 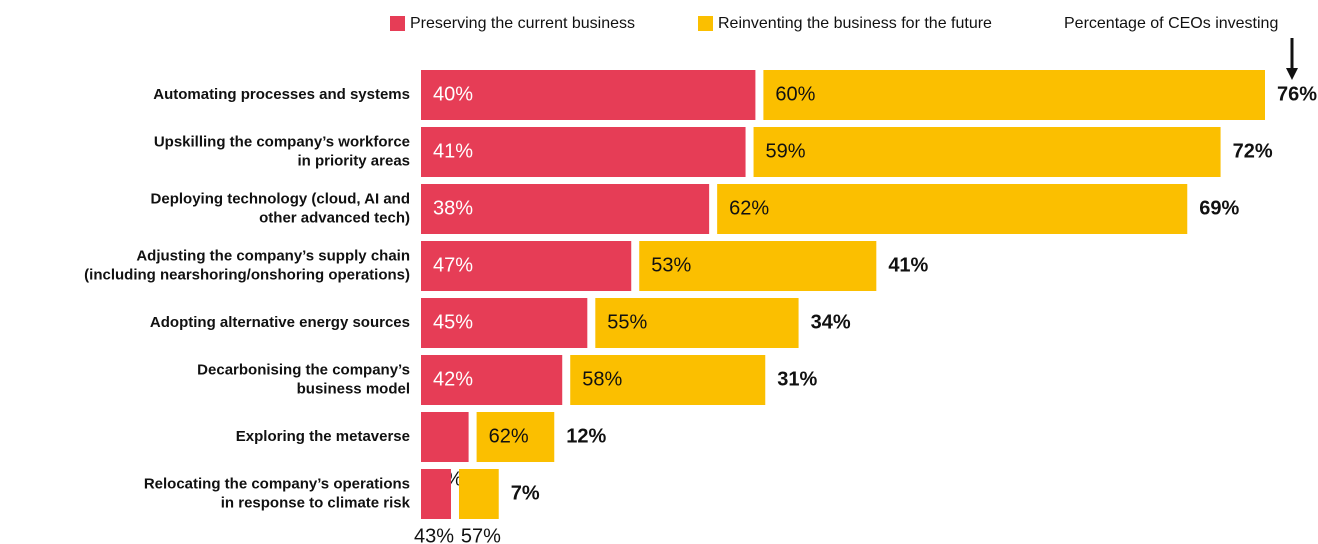 What do you see at coordinates (831, 322) in the screenshot?
I see `total-label: 34%` at bounding box center [831, 322].